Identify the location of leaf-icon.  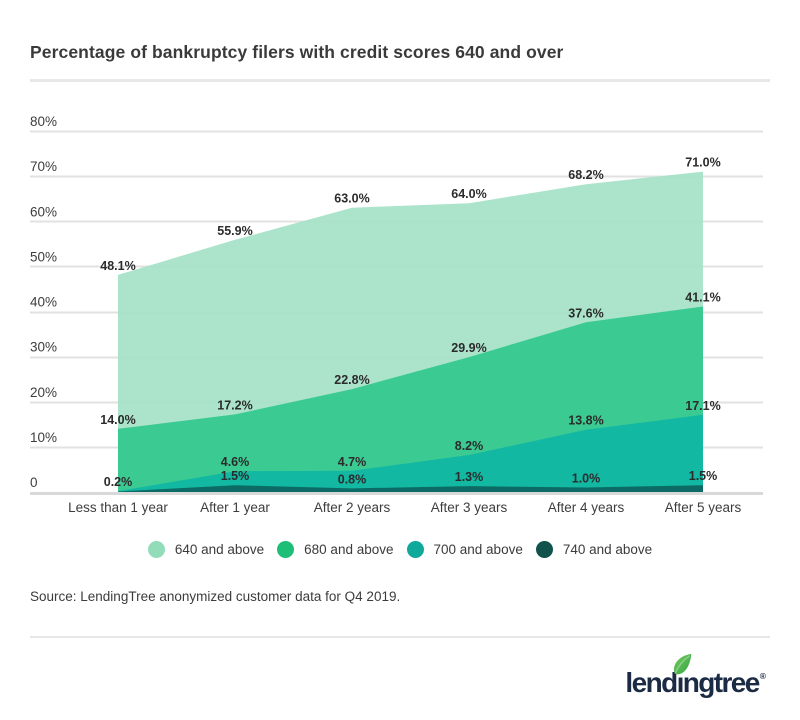
(683, 664).